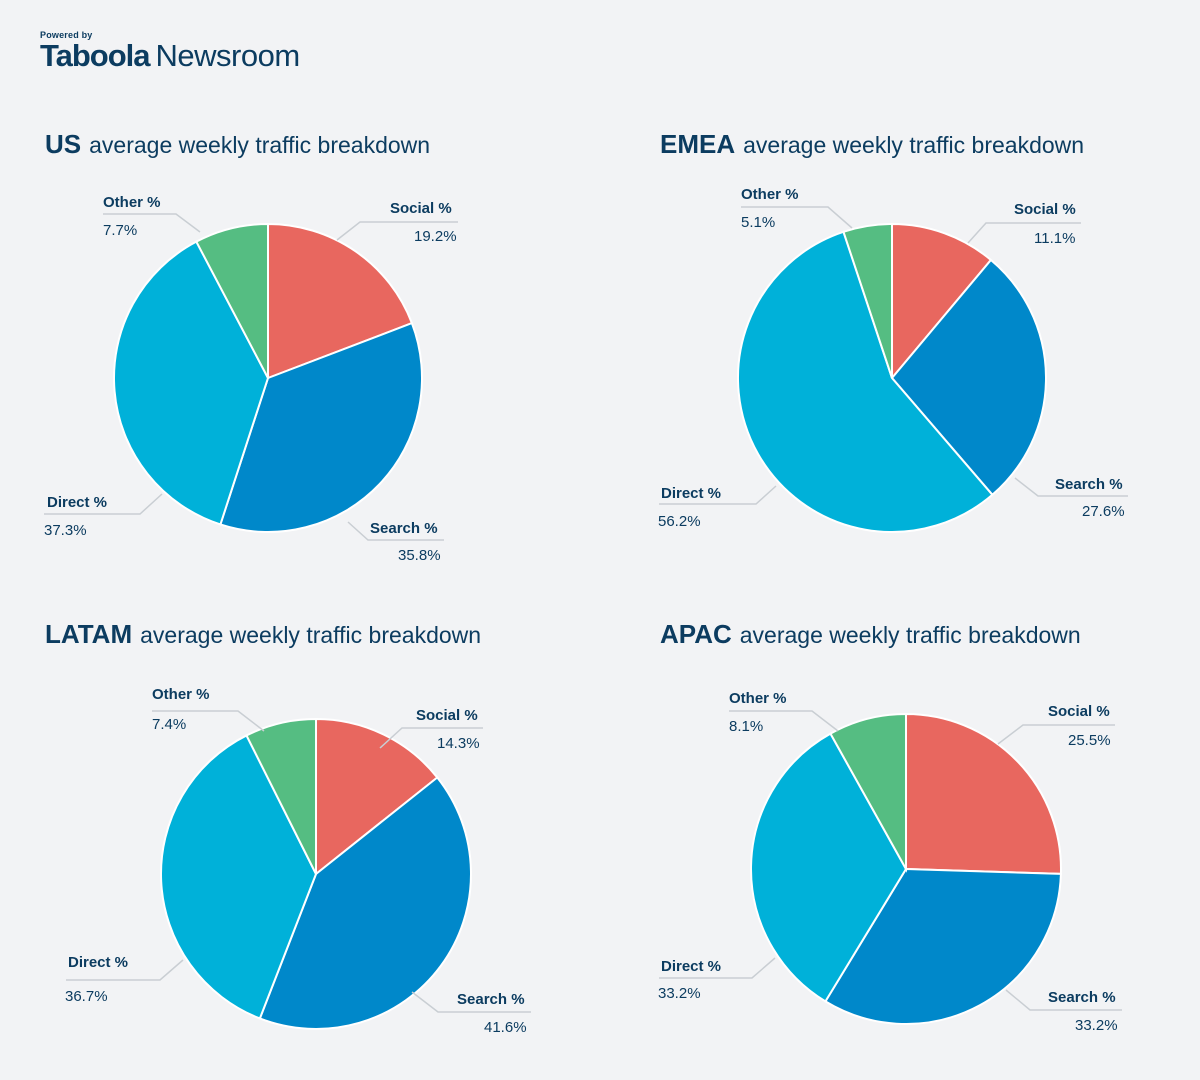 The width and height of the screenshot is (1200, 1080). I want to click on chart-title-region: US, so click(63, 144).